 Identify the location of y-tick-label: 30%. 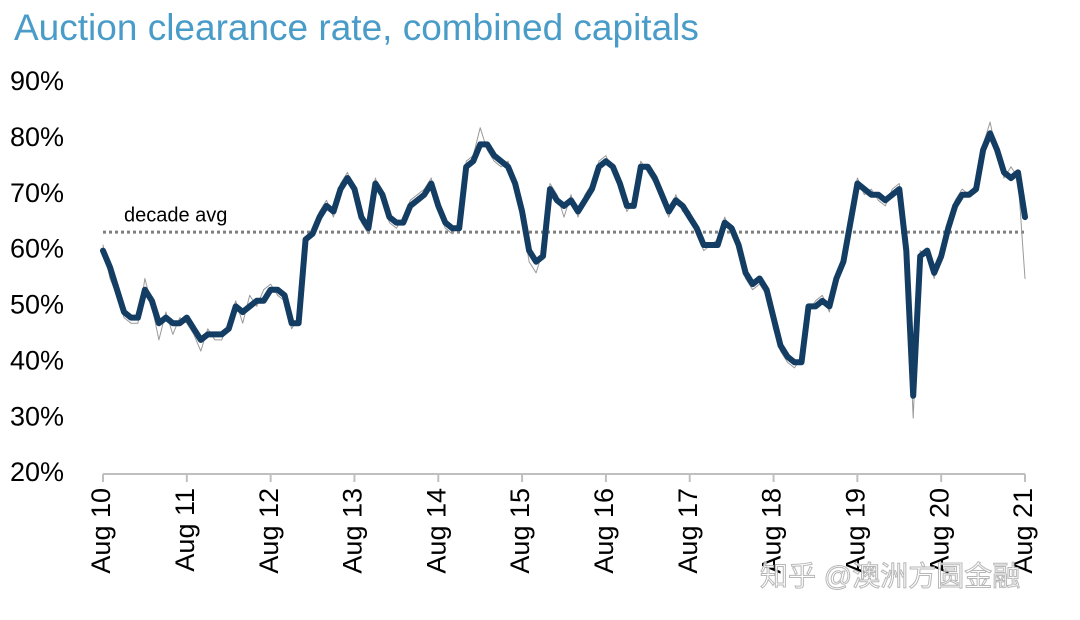
(37, 416).